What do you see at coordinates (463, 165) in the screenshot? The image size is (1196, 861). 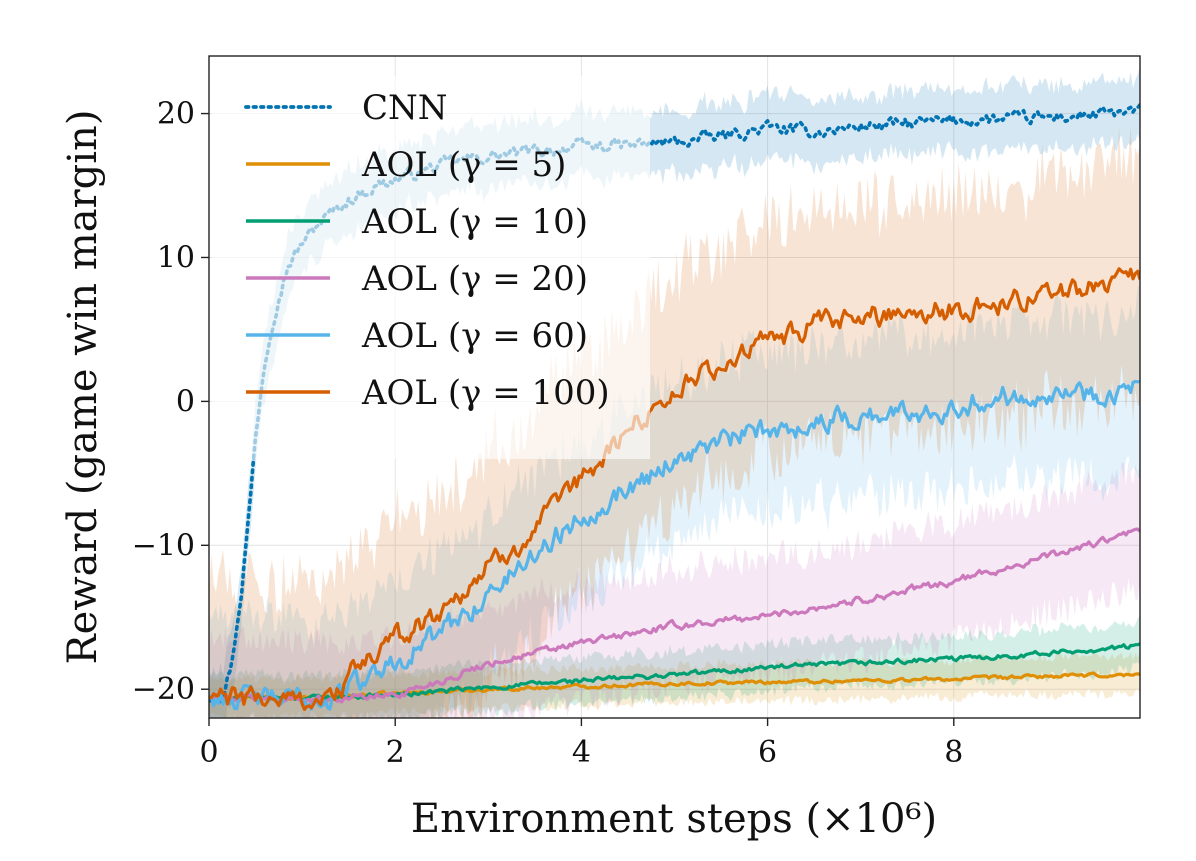 I see `legend-label: AOL (γ = 5)` at bounding box center [463, 165].